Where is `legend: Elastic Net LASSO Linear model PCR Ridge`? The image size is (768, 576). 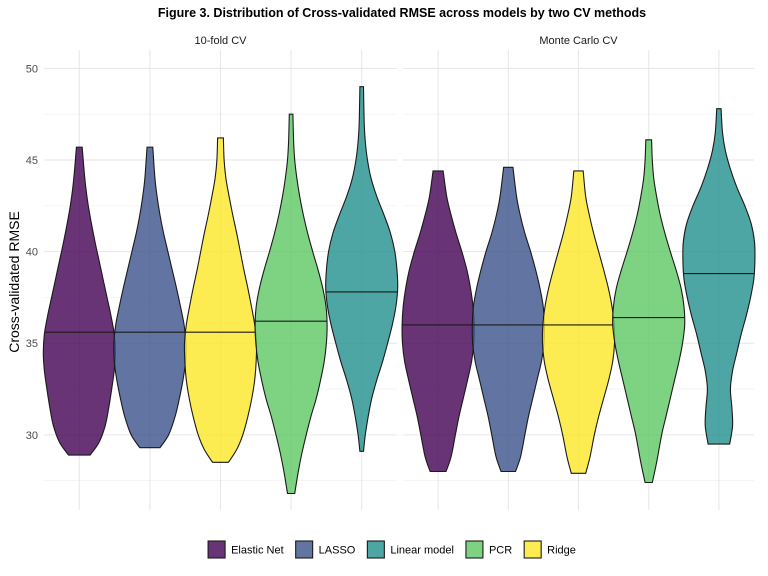 legend: Elastic Net LASSO Linear model PCR Ridge is located at coordinates (391, 549).